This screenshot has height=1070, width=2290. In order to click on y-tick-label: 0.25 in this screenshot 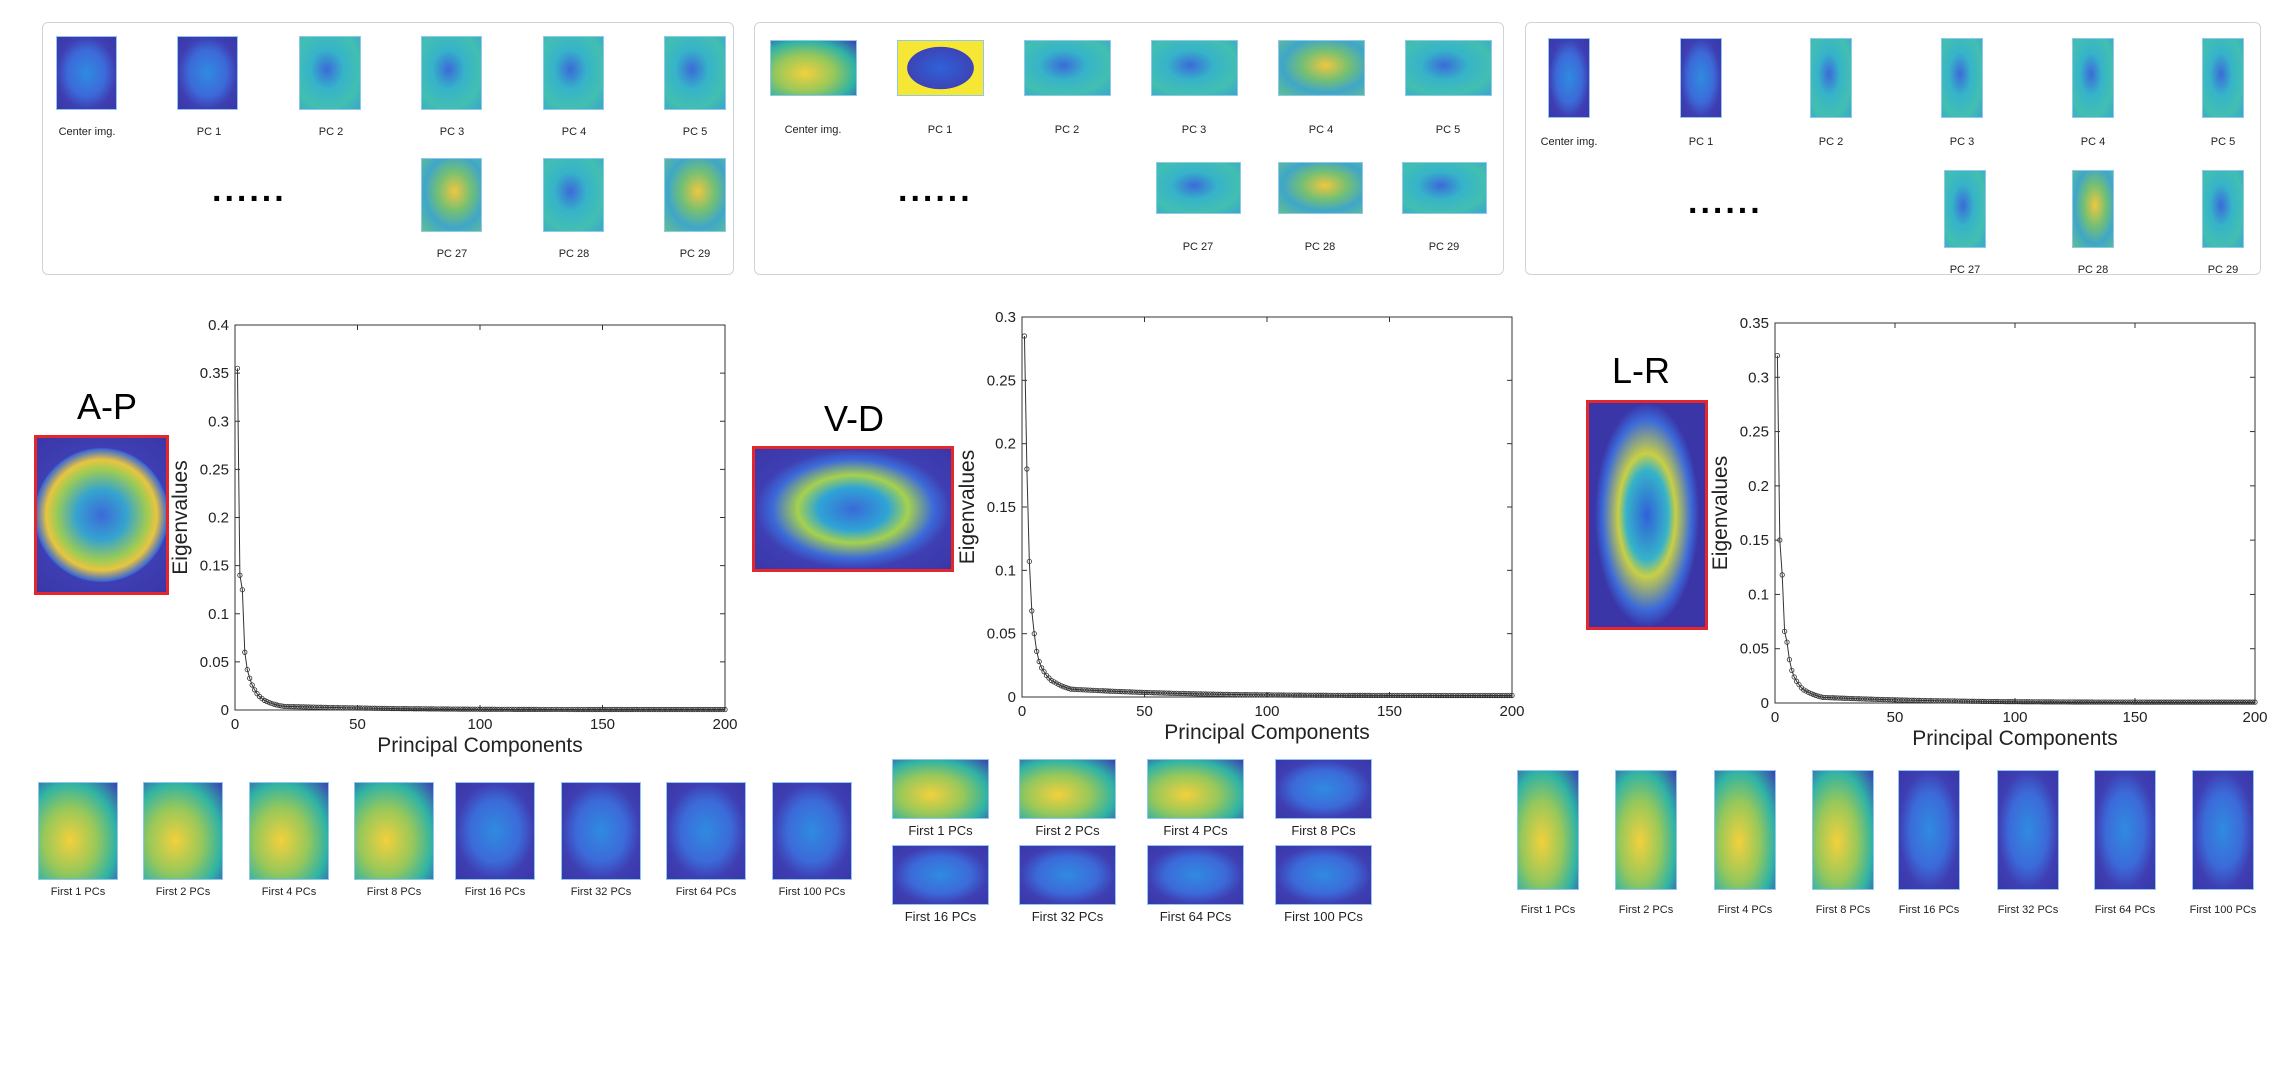, I will do `click(1001, 380)`.